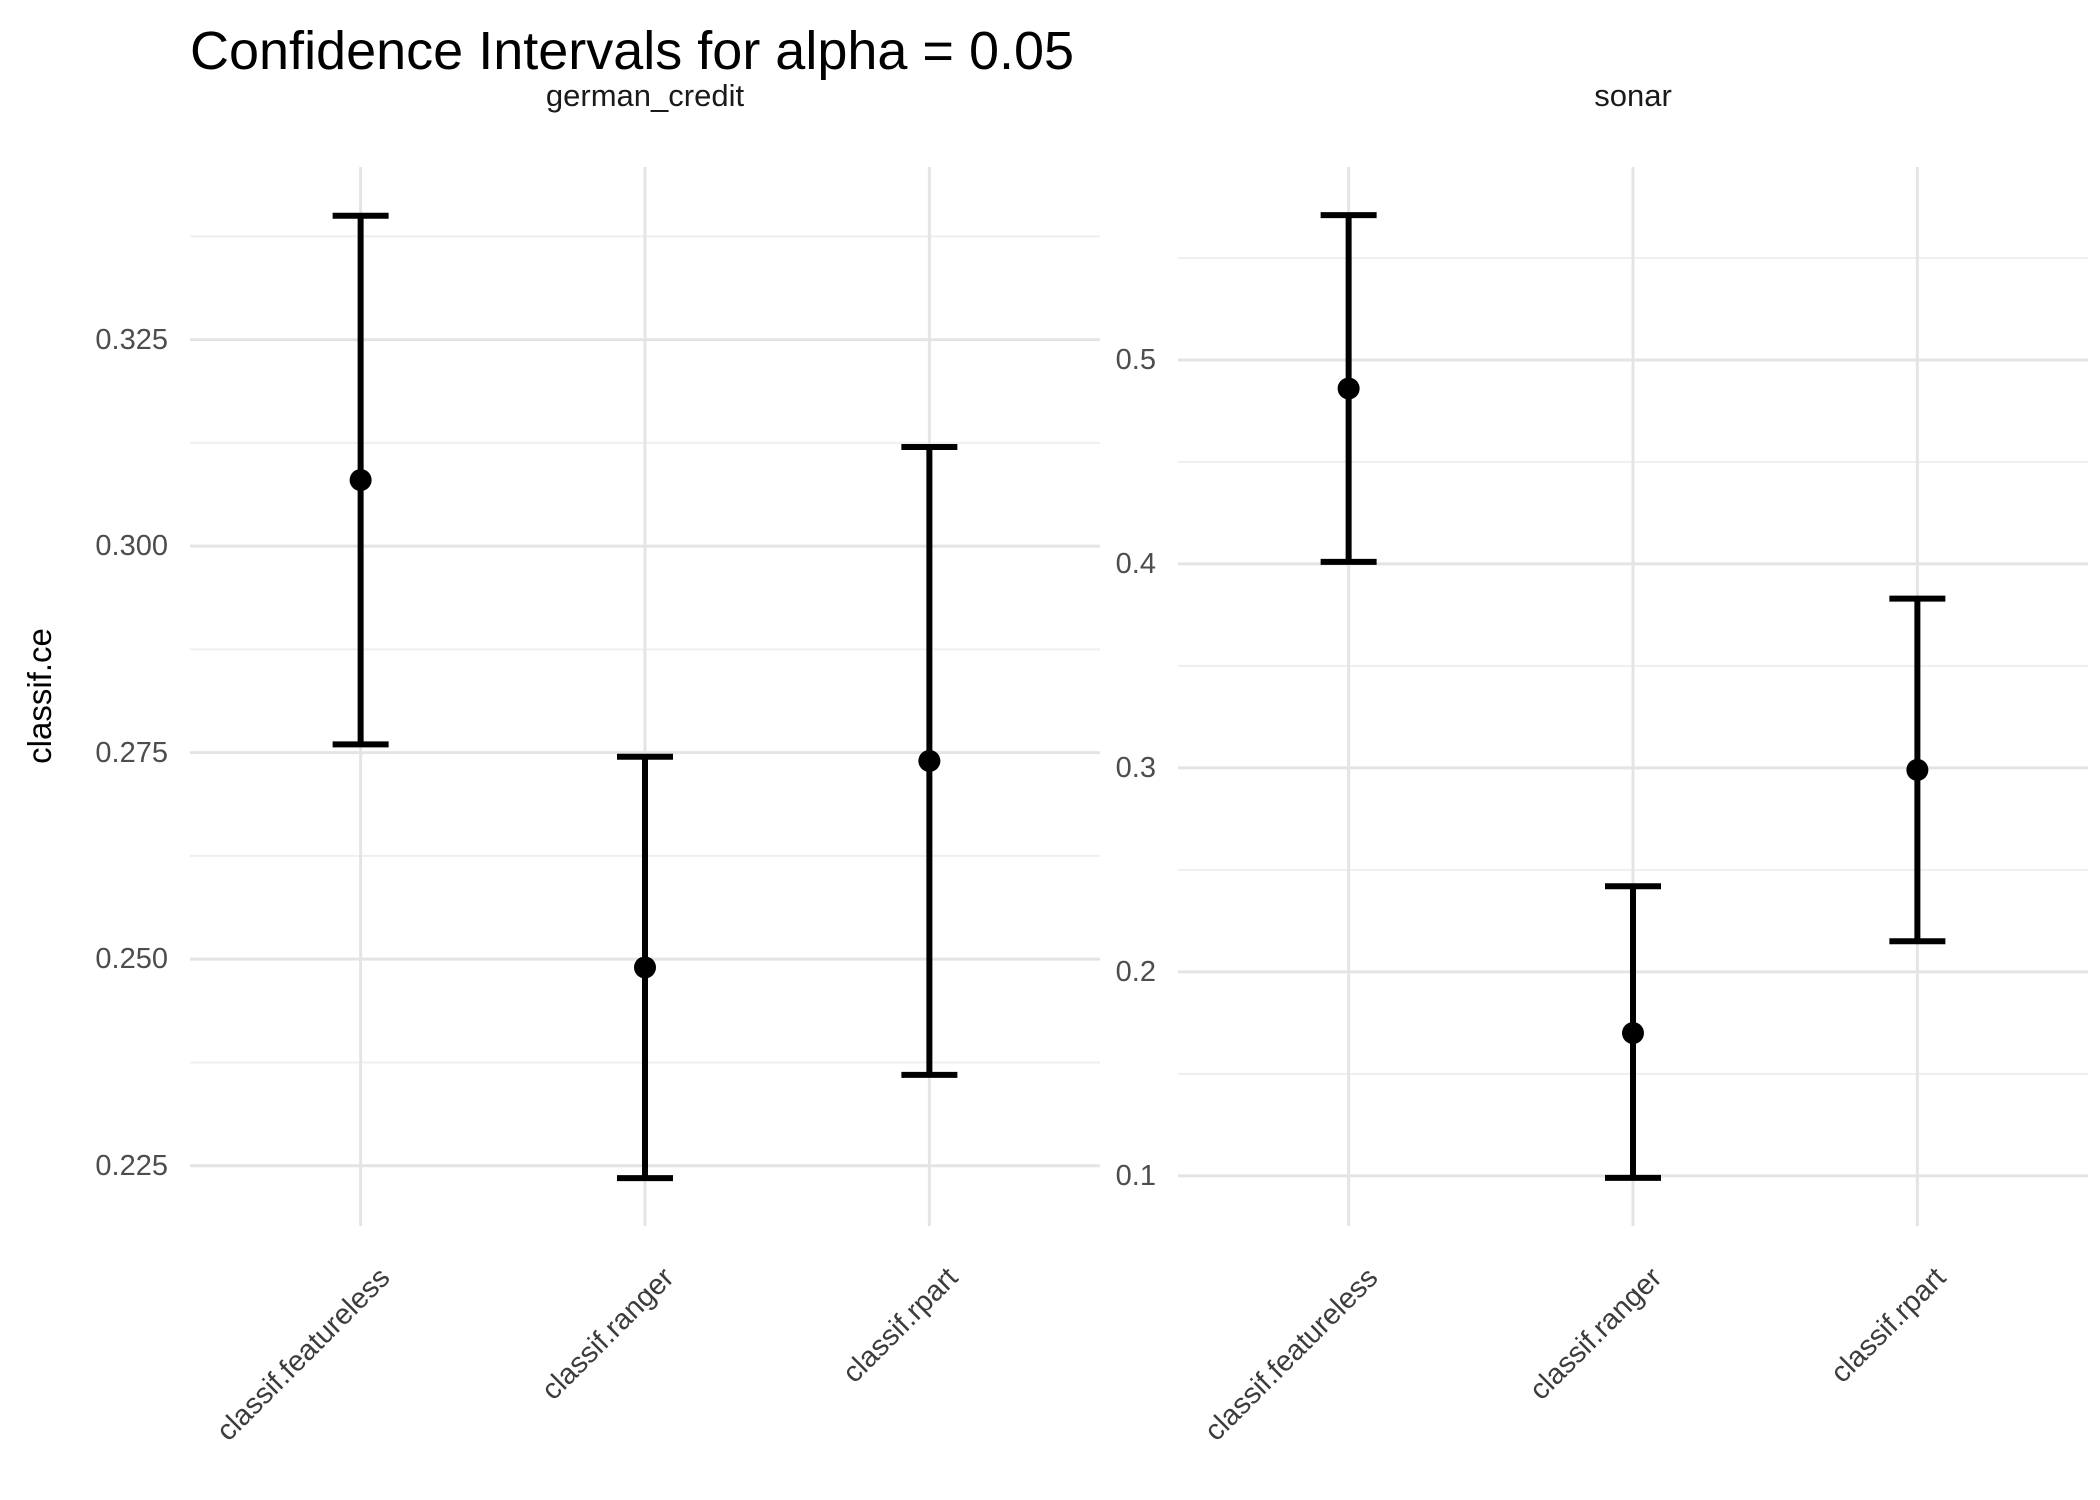  What do you see at coordinates (131, 959) in the screenshot?
I see `y-tick-label: 0.250` at bounding box center [131, 959].